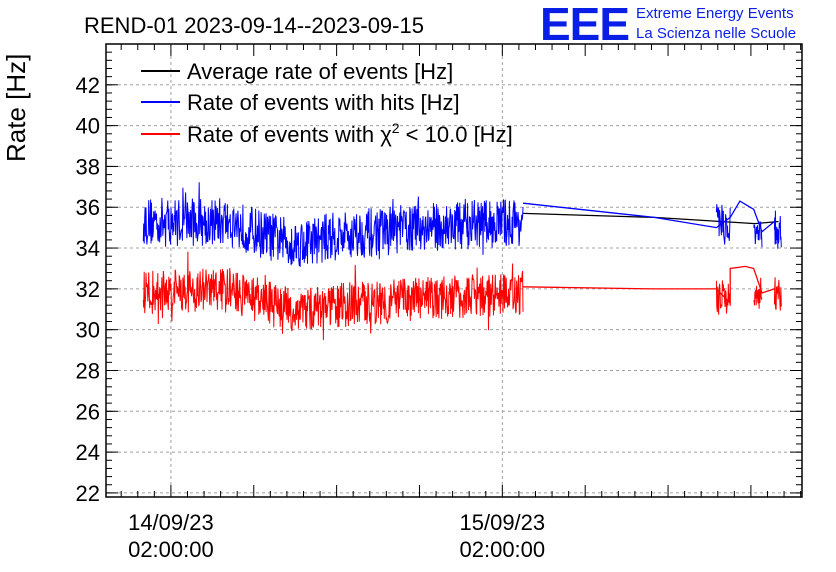 The height and width of the screenshot is (572, 836). Describe the element at coordinates (88, 411) in the screenshot. I see `y-tick-label: 26` at that location.